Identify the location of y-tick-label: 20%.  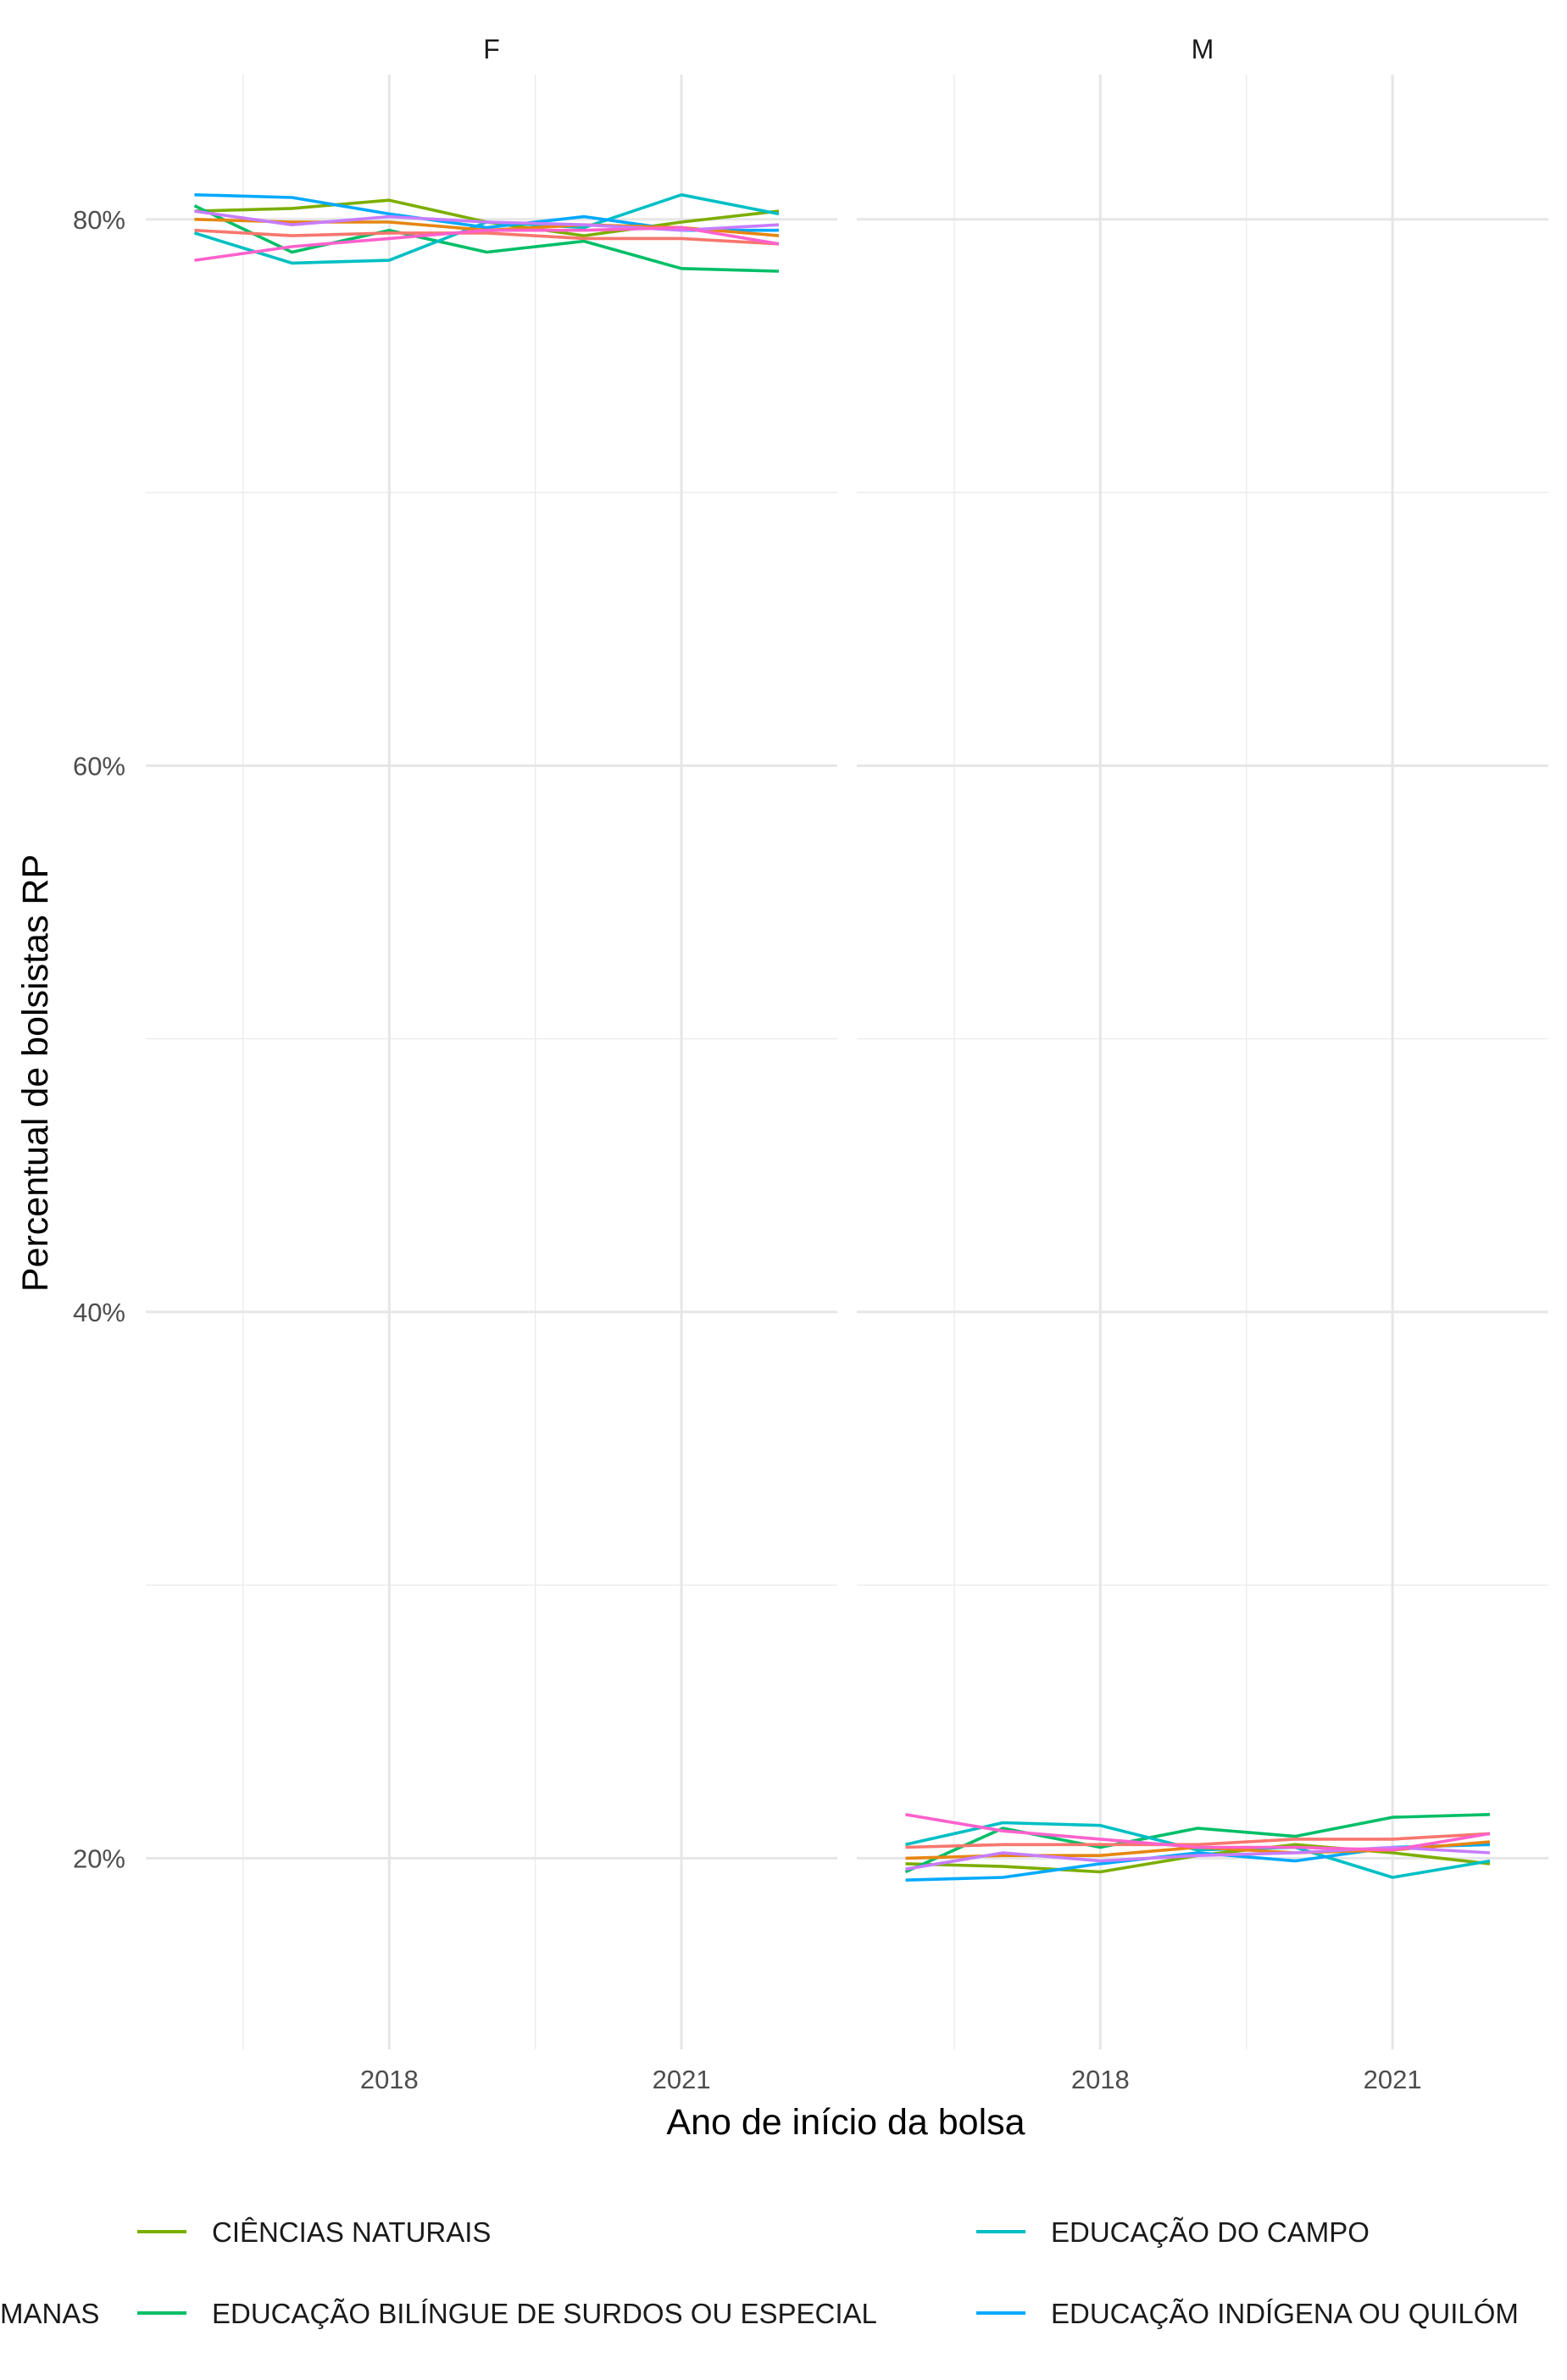
(99, 1858).